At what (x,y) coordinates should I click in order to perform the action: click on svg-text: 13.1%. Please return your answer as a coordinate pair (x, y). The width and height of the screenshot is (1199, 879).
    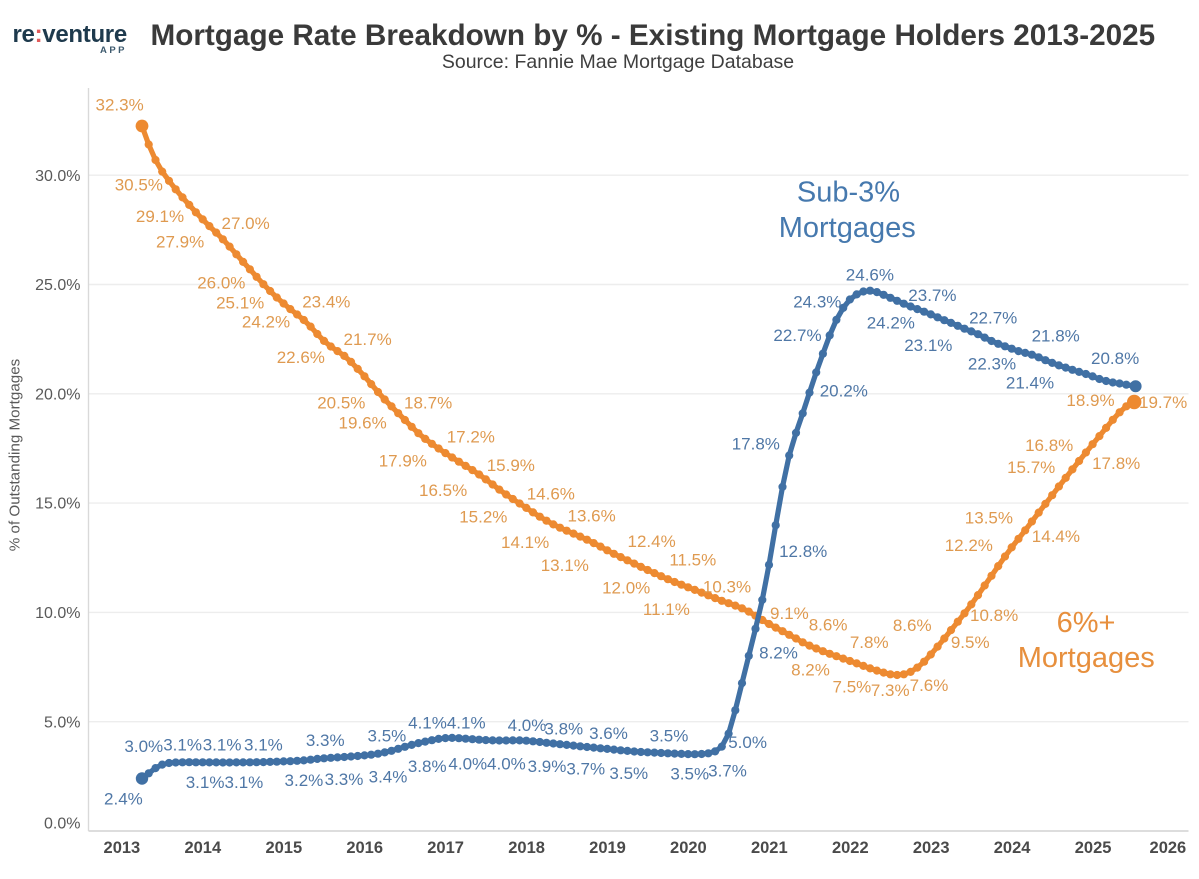
    Looking at the image, I should click on (565, 565).